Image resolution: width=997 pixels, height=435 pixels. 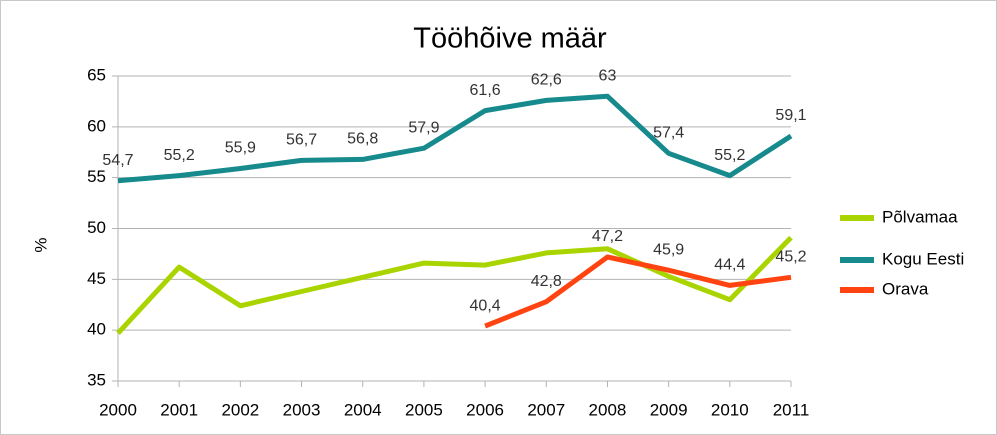 What do you see at coordinates (790, 257) in the screenshot?
I see `data-label: 45,2` at bounding box center [790, 257].